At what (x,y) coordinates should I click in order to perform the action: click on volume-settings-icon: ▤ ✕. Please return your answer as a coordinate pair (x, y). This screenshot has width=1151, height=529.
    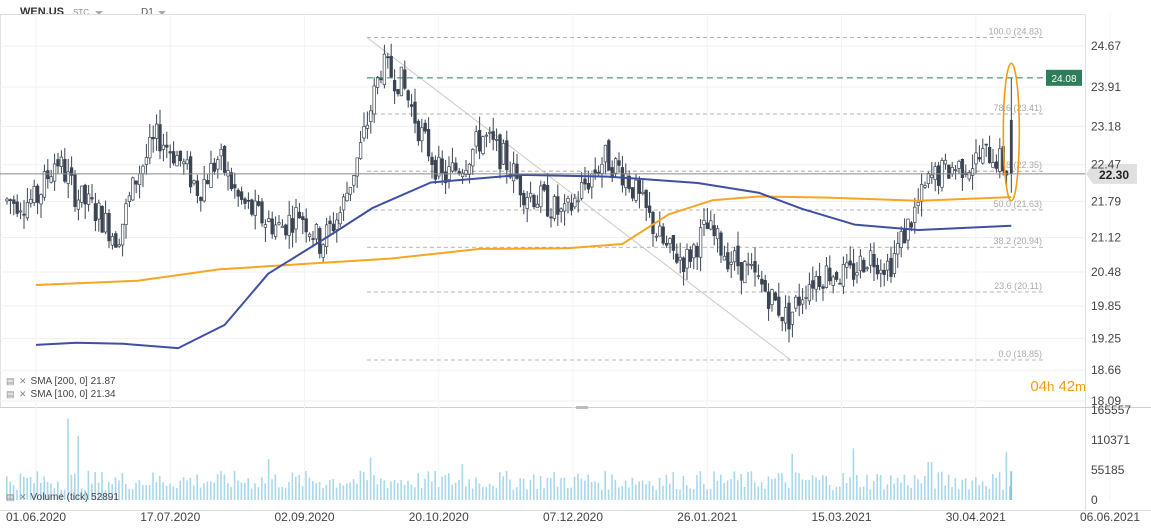
    Looking at the image, I should click on (17, 497).